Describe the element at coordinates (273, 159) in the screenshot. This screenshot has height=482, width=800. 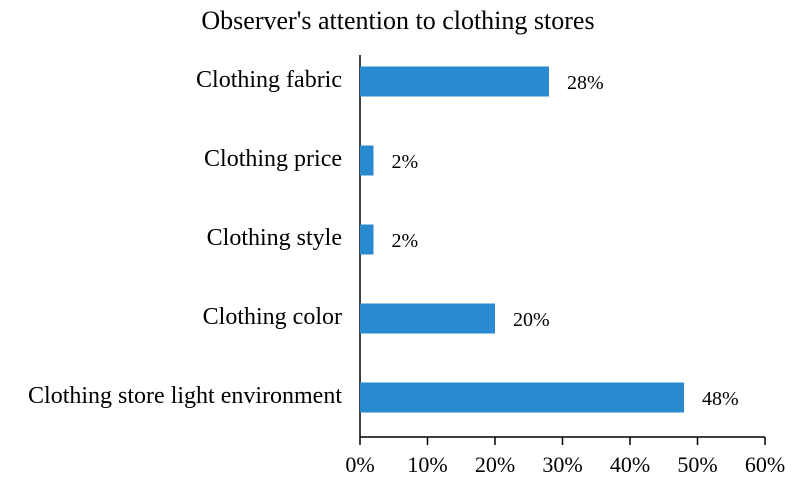
I see `y-tick-label: Clothing price` at that location.